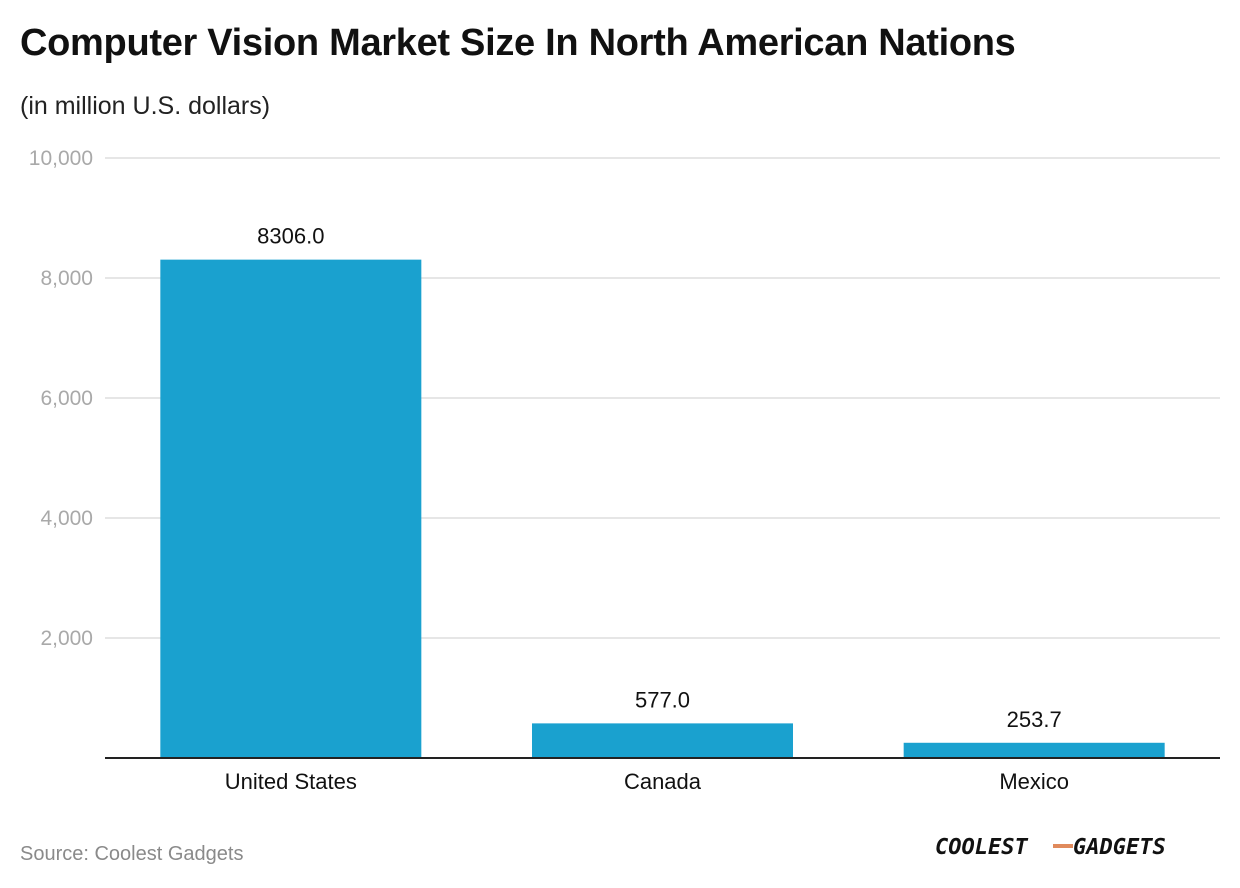 This screenshot has width=1240, height=888. I want to click on chart-subtitle: (in million U.S. dollars), so click(145, 106).